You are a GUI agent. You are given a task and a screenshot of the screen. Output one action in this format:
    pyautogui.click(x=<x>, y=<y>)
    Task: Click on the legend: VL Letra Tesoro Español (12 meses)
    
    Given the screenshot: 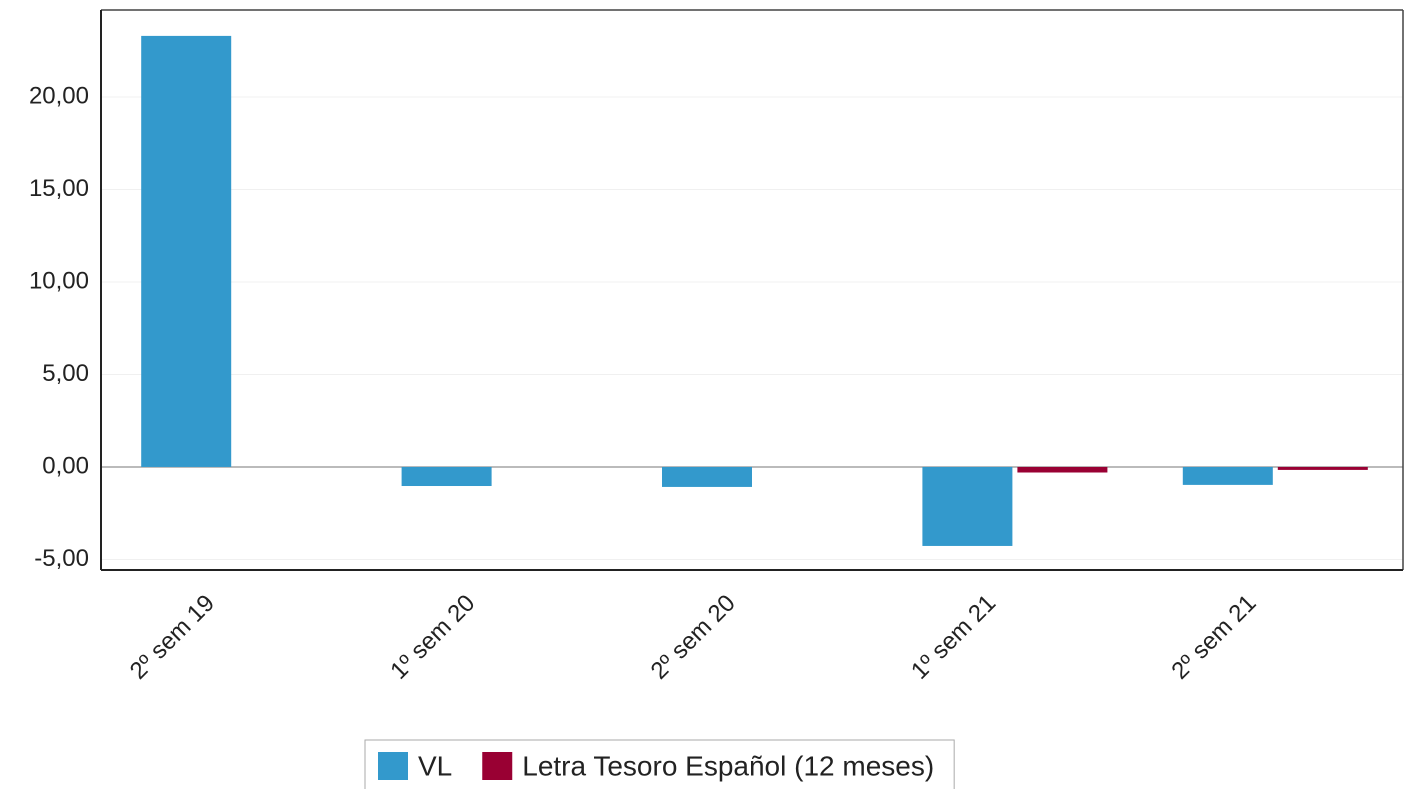 What is the action you would take?
    pyautogui.click(x=659, y=766)
    